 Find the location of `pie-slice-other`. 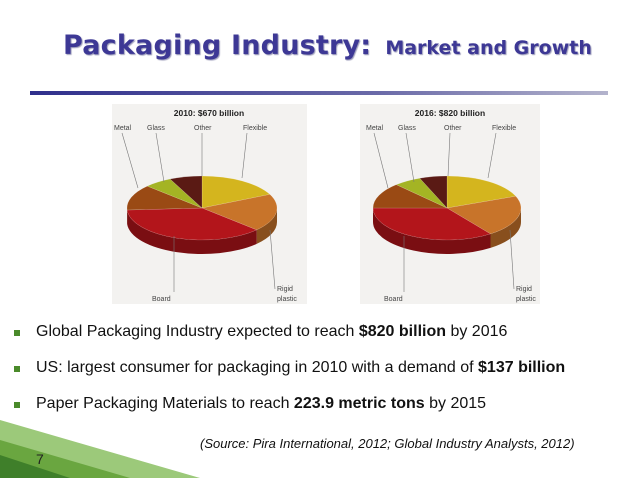

pie-slice-other is located at coordinates (433, 192).